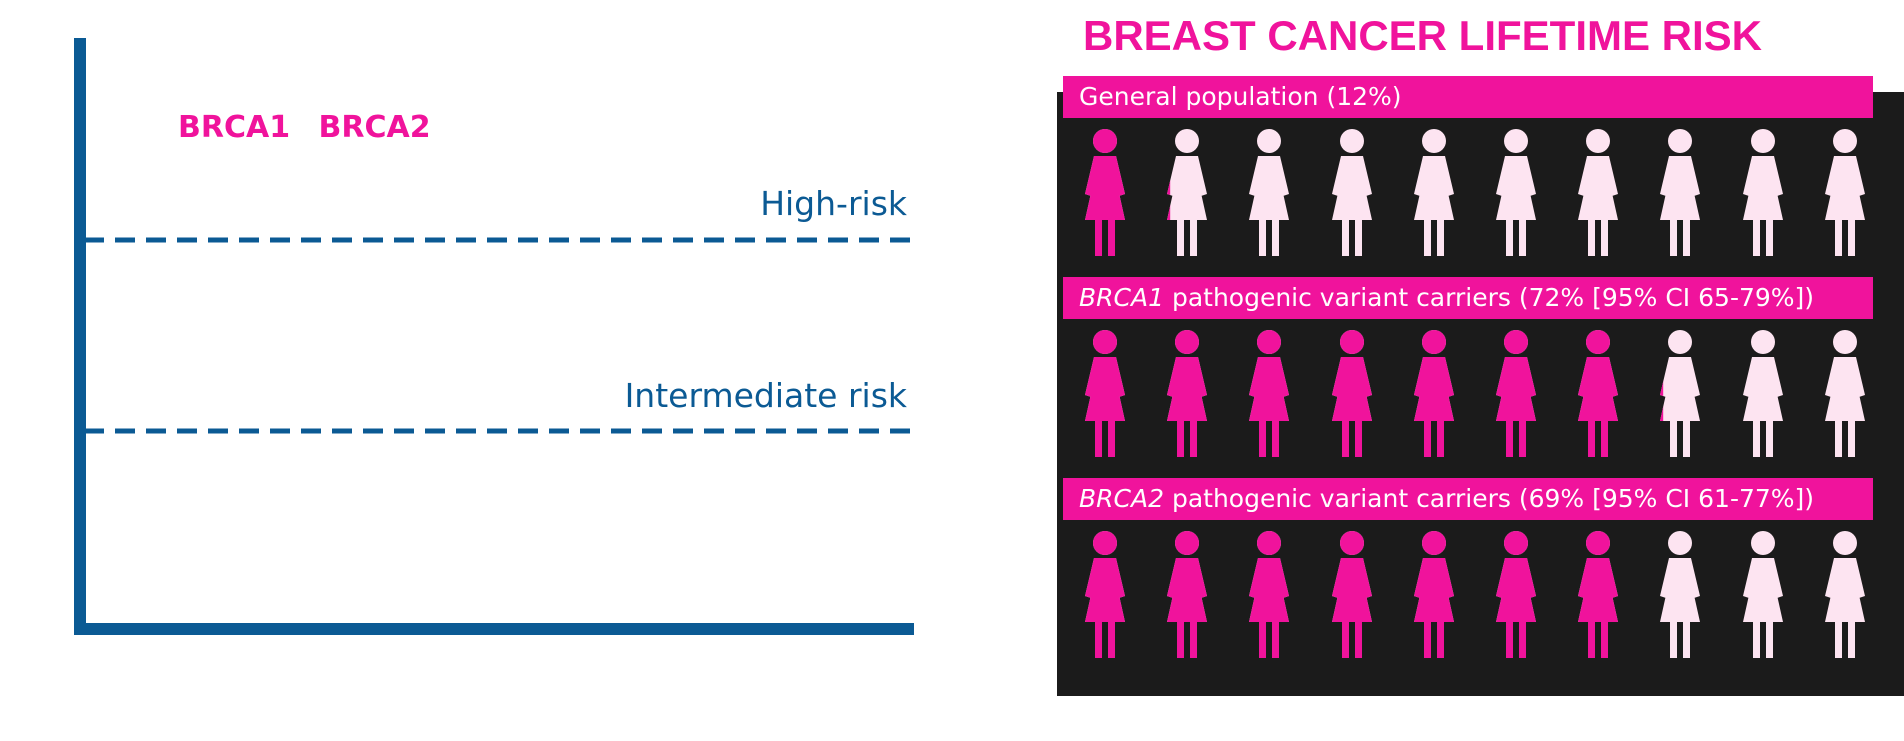 The height and width of the screenshot is (741, 1904). Describe the element at coordinates (374, 127) in the screenshot. I see `gene-label-brca2: BRCA2` at that location.